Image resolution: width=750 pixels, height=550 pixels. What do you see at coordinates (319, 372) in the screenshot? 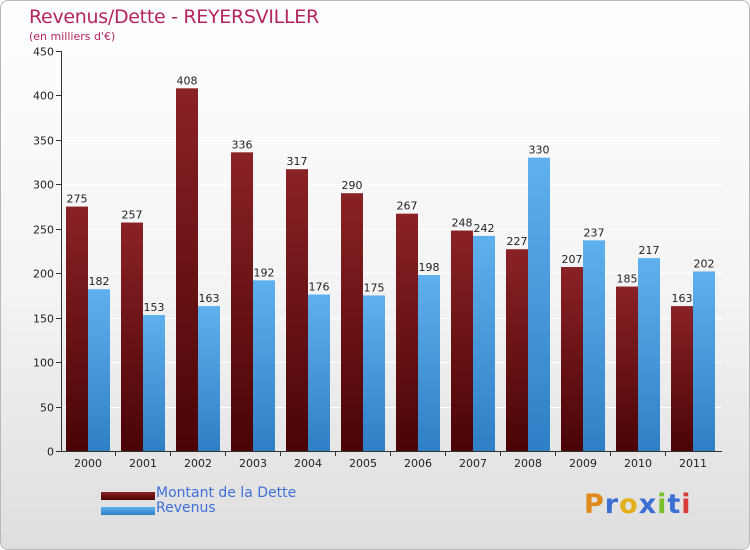
I see `bar-revenue-2004` at bounding box center [319, 372].